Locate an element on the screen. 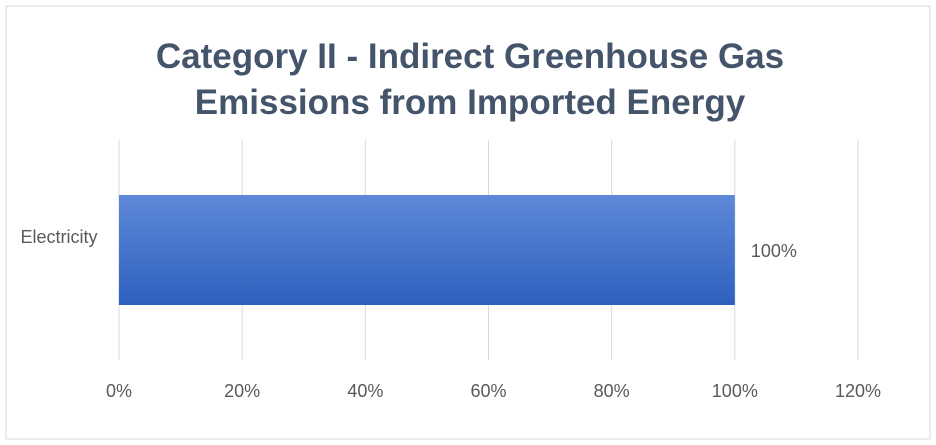  data-label: 100% is located at coordinates (774, 251).